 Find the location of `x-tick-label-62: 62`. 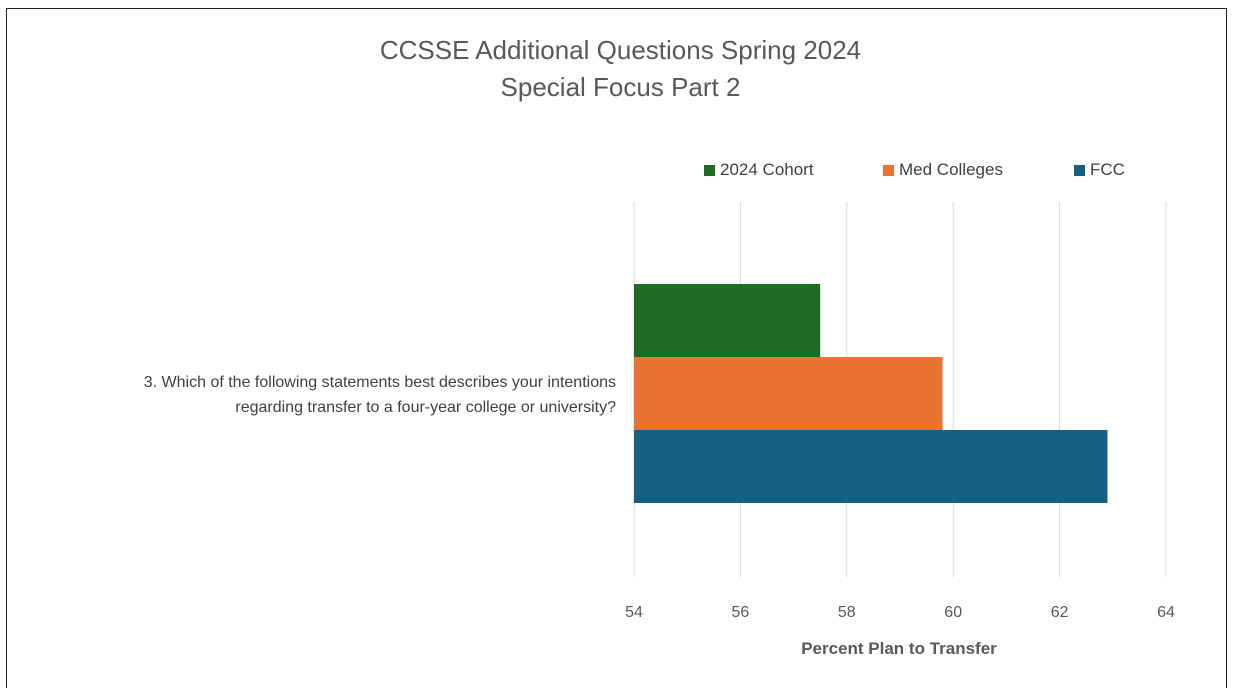

x-tick-label-62: 62 is located at coordinates (1060, 612).